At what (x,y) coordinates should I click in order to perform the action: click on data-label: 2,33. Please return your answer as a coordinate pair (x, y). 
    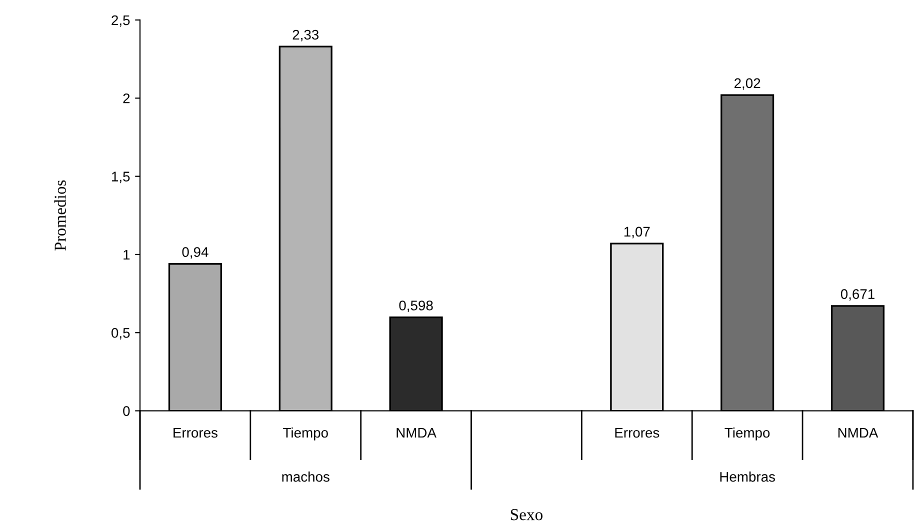
    Looking at the image, I should click on (305, 36).